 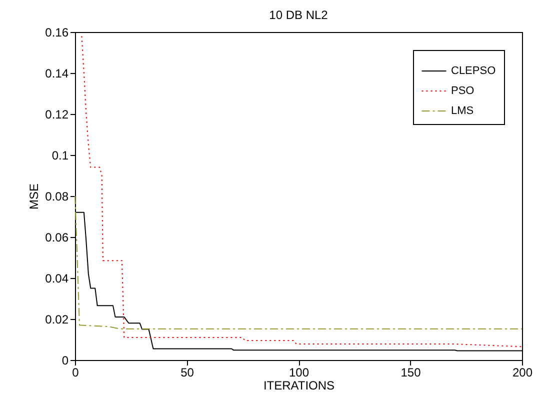 I want to click on x-tick-label: 100, so click(x=299, y=373).